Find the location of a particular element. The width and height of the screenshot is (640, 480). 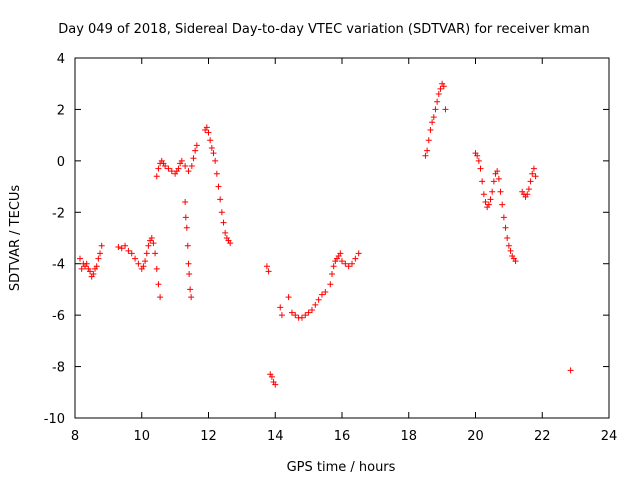

x-tick-label: 8 is located at coordinates (75, 436).